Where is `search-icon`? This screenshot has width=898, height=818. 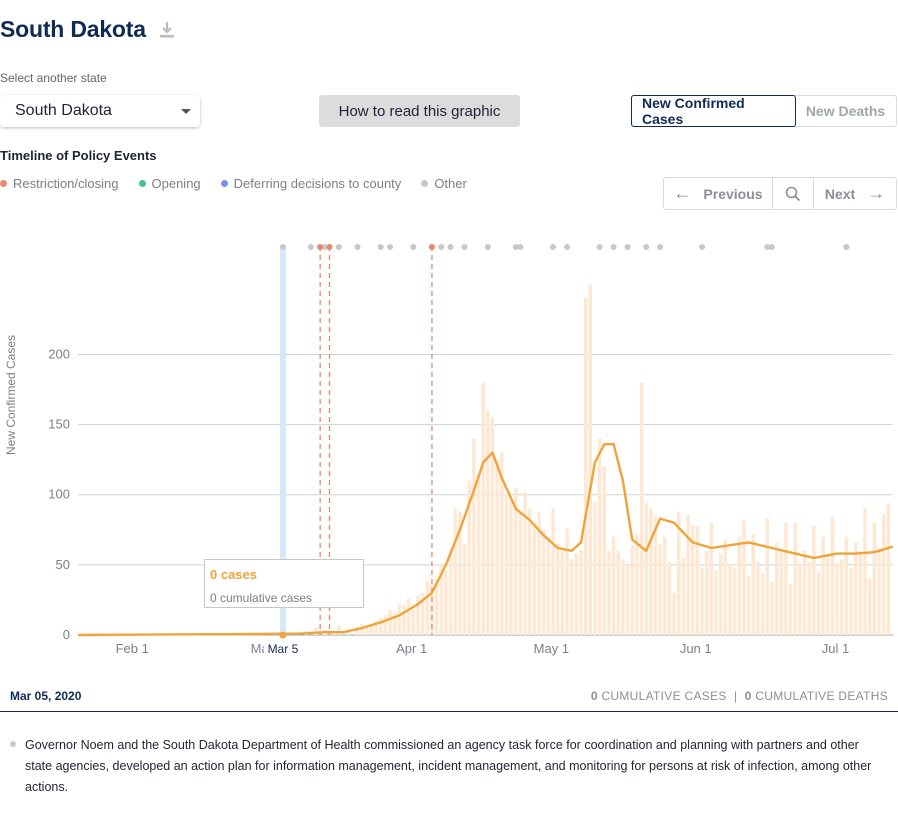
search-icon is located at coordinates (793, 193).